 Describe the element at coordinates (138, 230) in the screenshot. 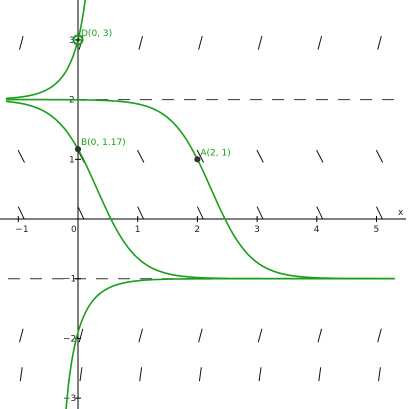

I see `x-tick-label: 1` at that location.